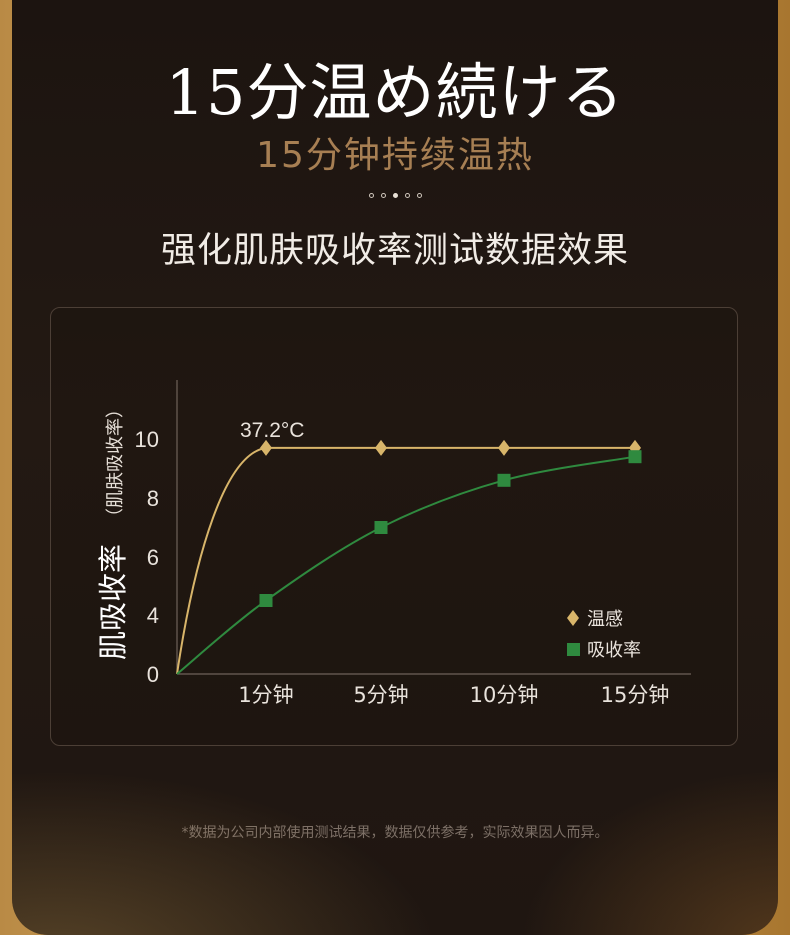  What do you see at coordinates (147, 439) in the screenshot?
I see `y-tick-label: 10` at bounding box center [147, 439].